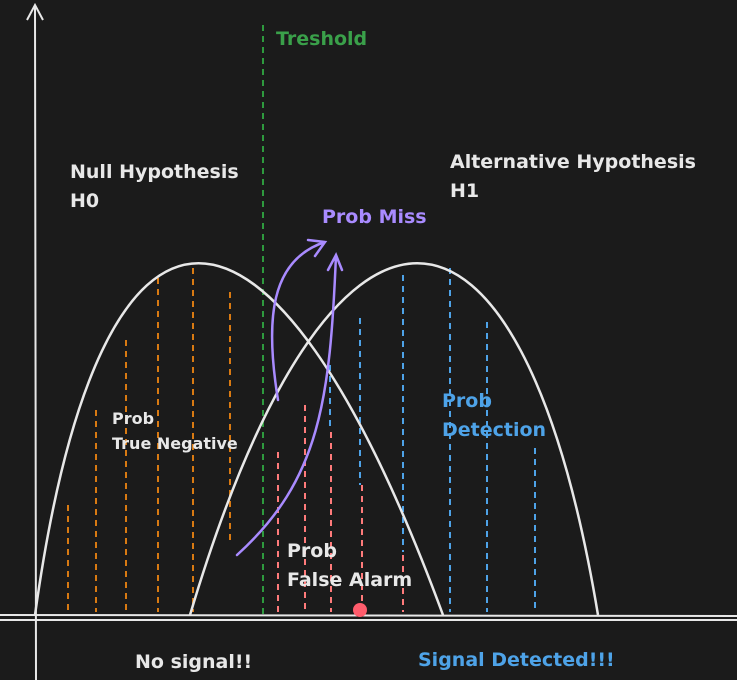  Describe the element at coordinates (133, 418) in the screenshot. I see `tn-label: Prob` at that location.